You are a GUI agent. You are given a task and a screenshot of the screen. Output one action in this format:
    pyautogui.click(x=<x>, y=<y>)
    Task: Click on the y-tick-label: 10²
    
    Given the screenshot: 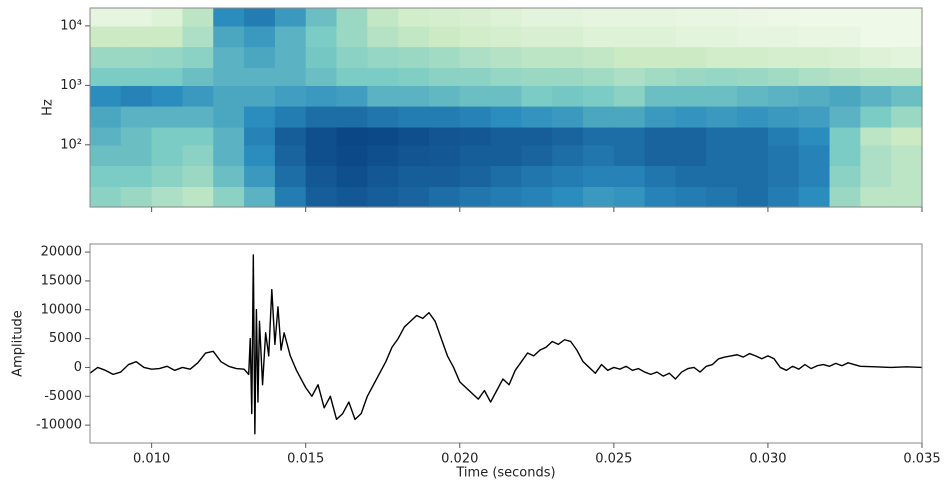 What is the action you would take?
    pyautogui.click(x=71, y=144)
    